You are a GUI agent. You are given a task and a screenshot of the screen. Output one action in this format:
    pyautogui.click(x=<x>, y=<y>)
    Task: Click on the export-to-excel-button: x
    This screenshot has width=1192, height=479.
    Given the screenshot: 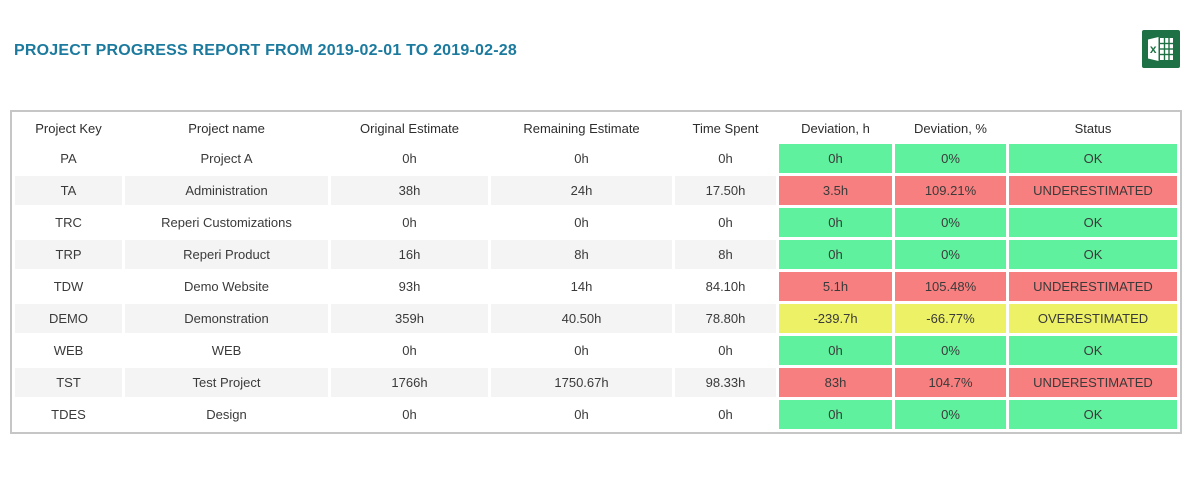 What is the action you would take?
    pyautogui.click(x=1161, y=49)
    